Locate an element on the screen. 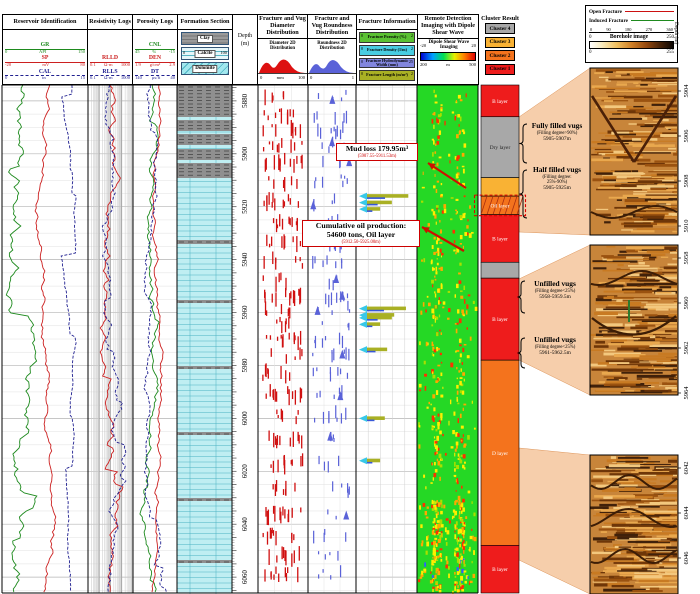  fracture-info-legend: 0 Fracture Porosity (%) 2 is located at coordinates (387, 37).